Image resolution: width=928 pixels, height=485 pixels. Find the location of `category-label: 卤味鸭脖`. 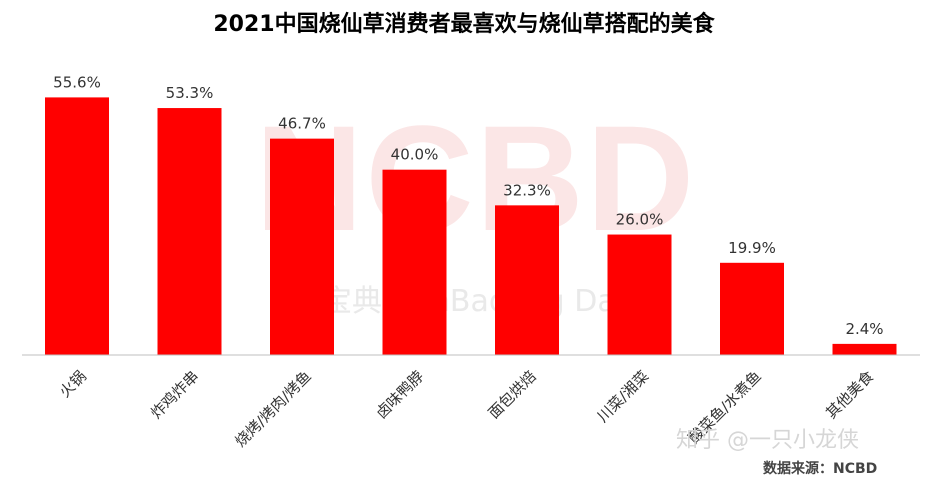

category-label: 卤味鸭脖 is located at coordinates (399, 394).